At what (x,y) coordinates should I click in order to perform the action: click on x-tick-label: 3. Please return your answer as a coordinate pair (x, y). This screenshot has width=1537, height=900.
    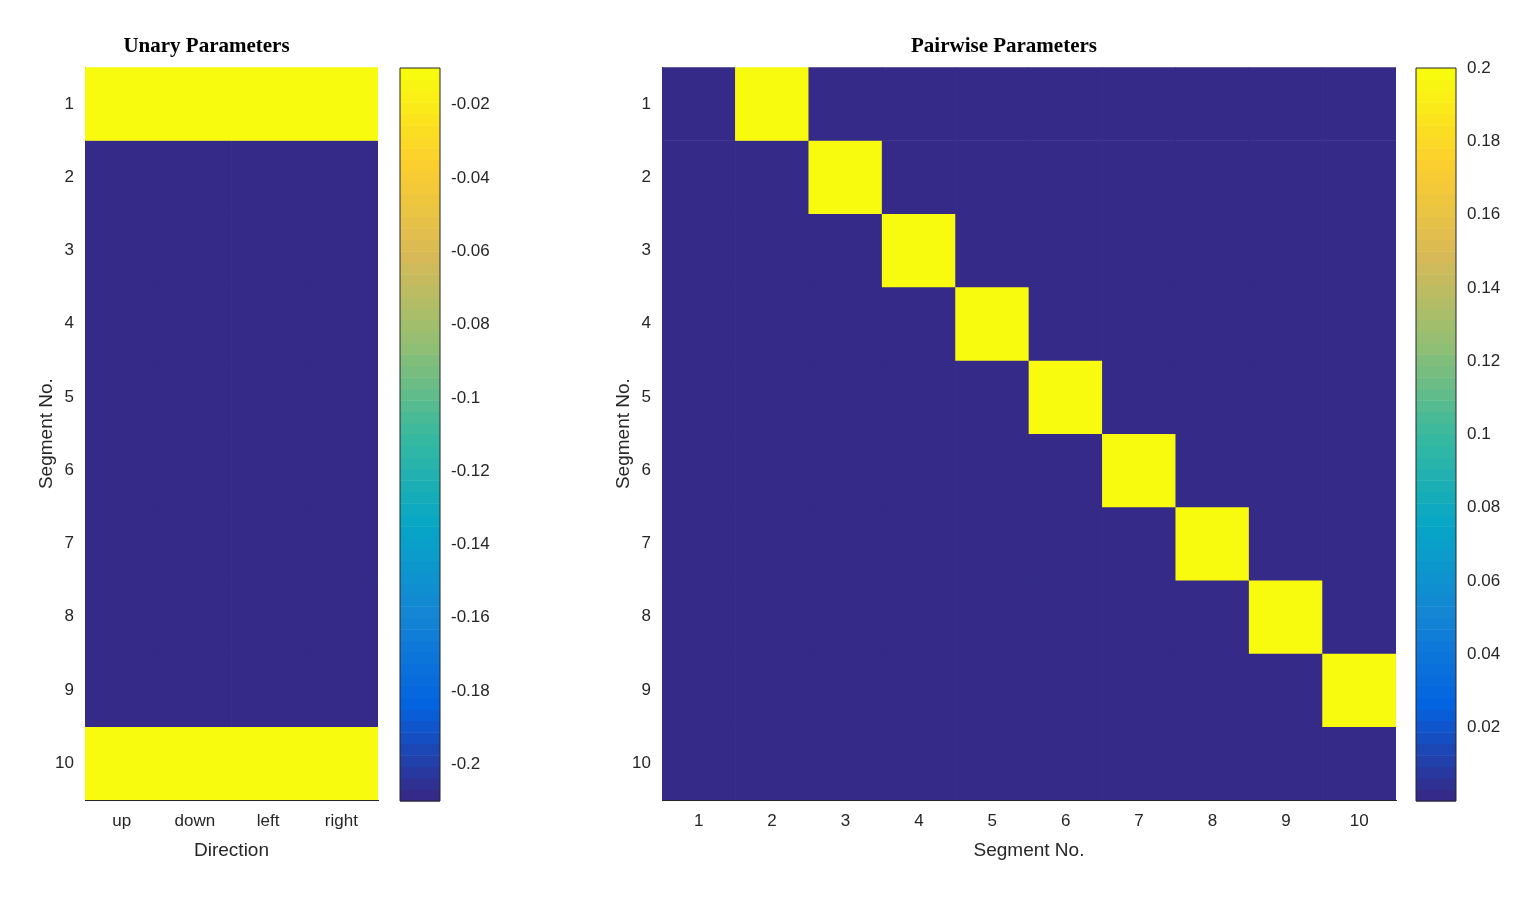
    Looking at the image, I should click on (845, 820).